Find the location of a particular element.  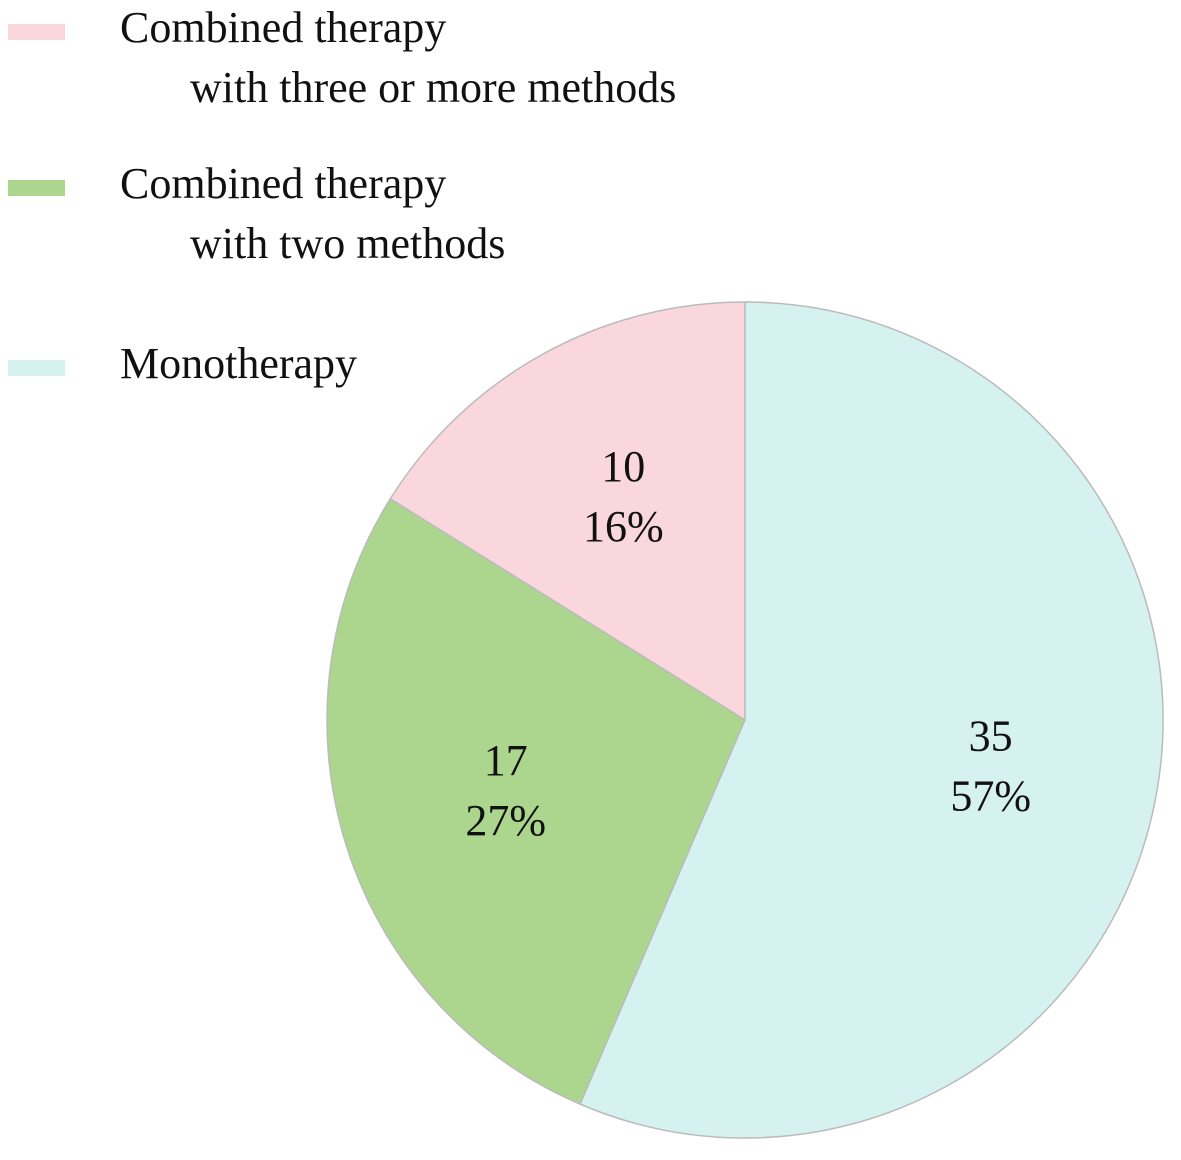

data-label: 35 is located at coordinates (991, 736).